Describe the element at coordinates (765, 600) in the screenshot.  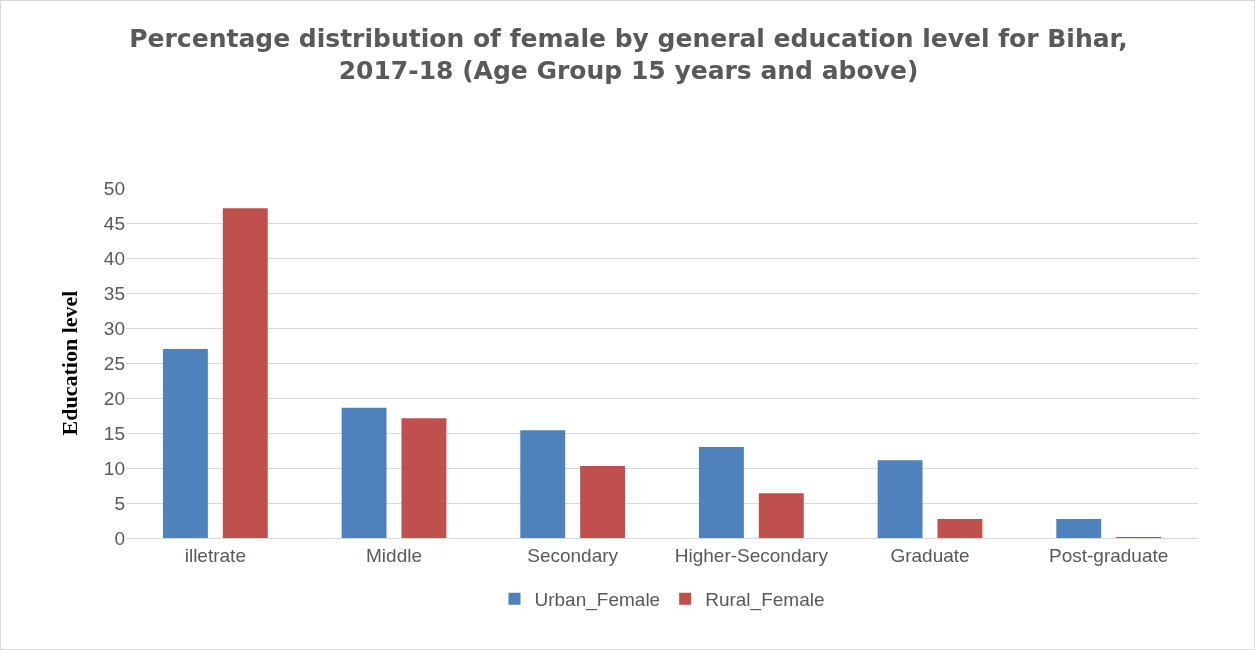
I see `legend-label: Rural_Female` at that location.